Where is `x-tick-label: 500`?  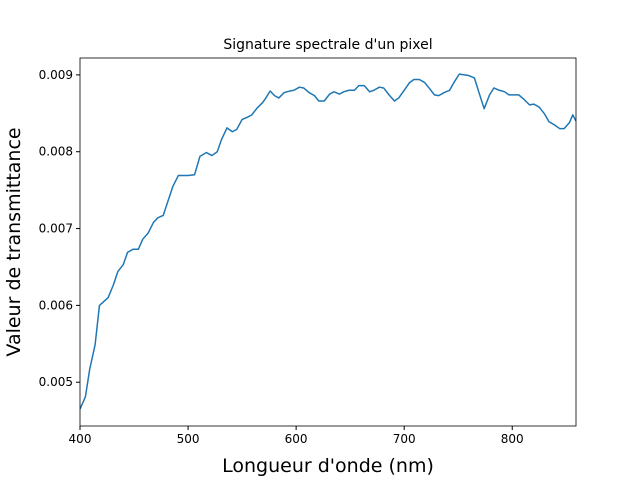 x-tick-label: 500 is located at coordinates (188, 439).